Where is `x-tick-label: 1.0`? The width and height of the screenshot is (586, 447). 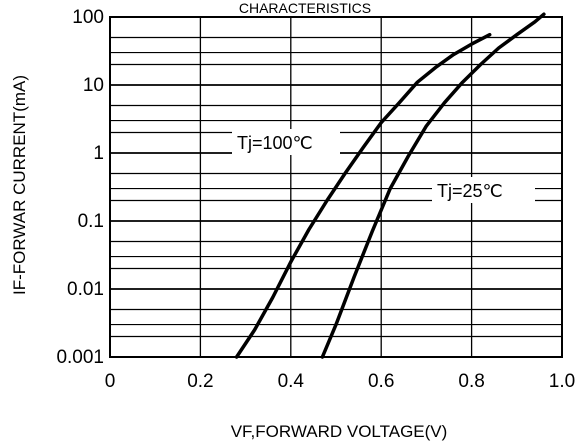
x-tick-label: 1.0 is located at coordinates (562, 381).